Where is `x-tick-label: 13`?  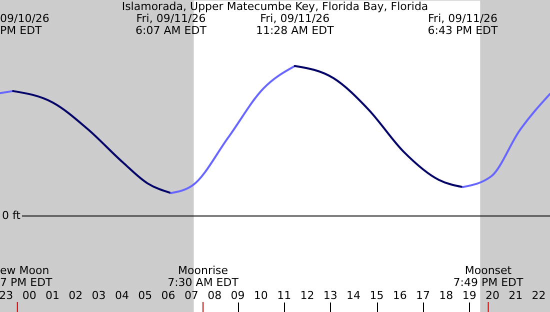 x-tick-label: 13 is located at coordinates (330, 295).